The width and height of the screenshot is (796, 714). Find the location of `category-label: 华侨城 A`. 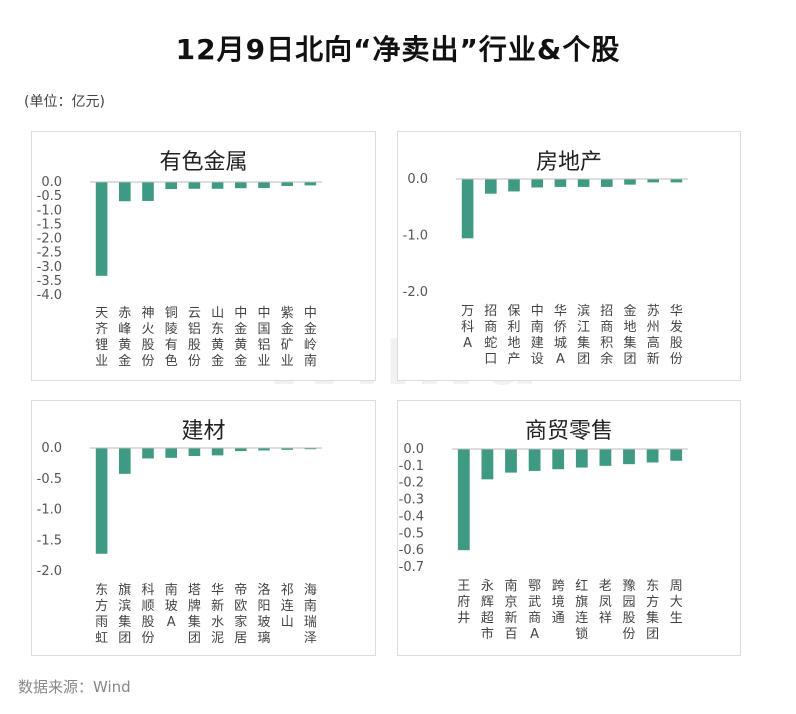

category-label: 华侨城 A is located at coordinates (560, 335).